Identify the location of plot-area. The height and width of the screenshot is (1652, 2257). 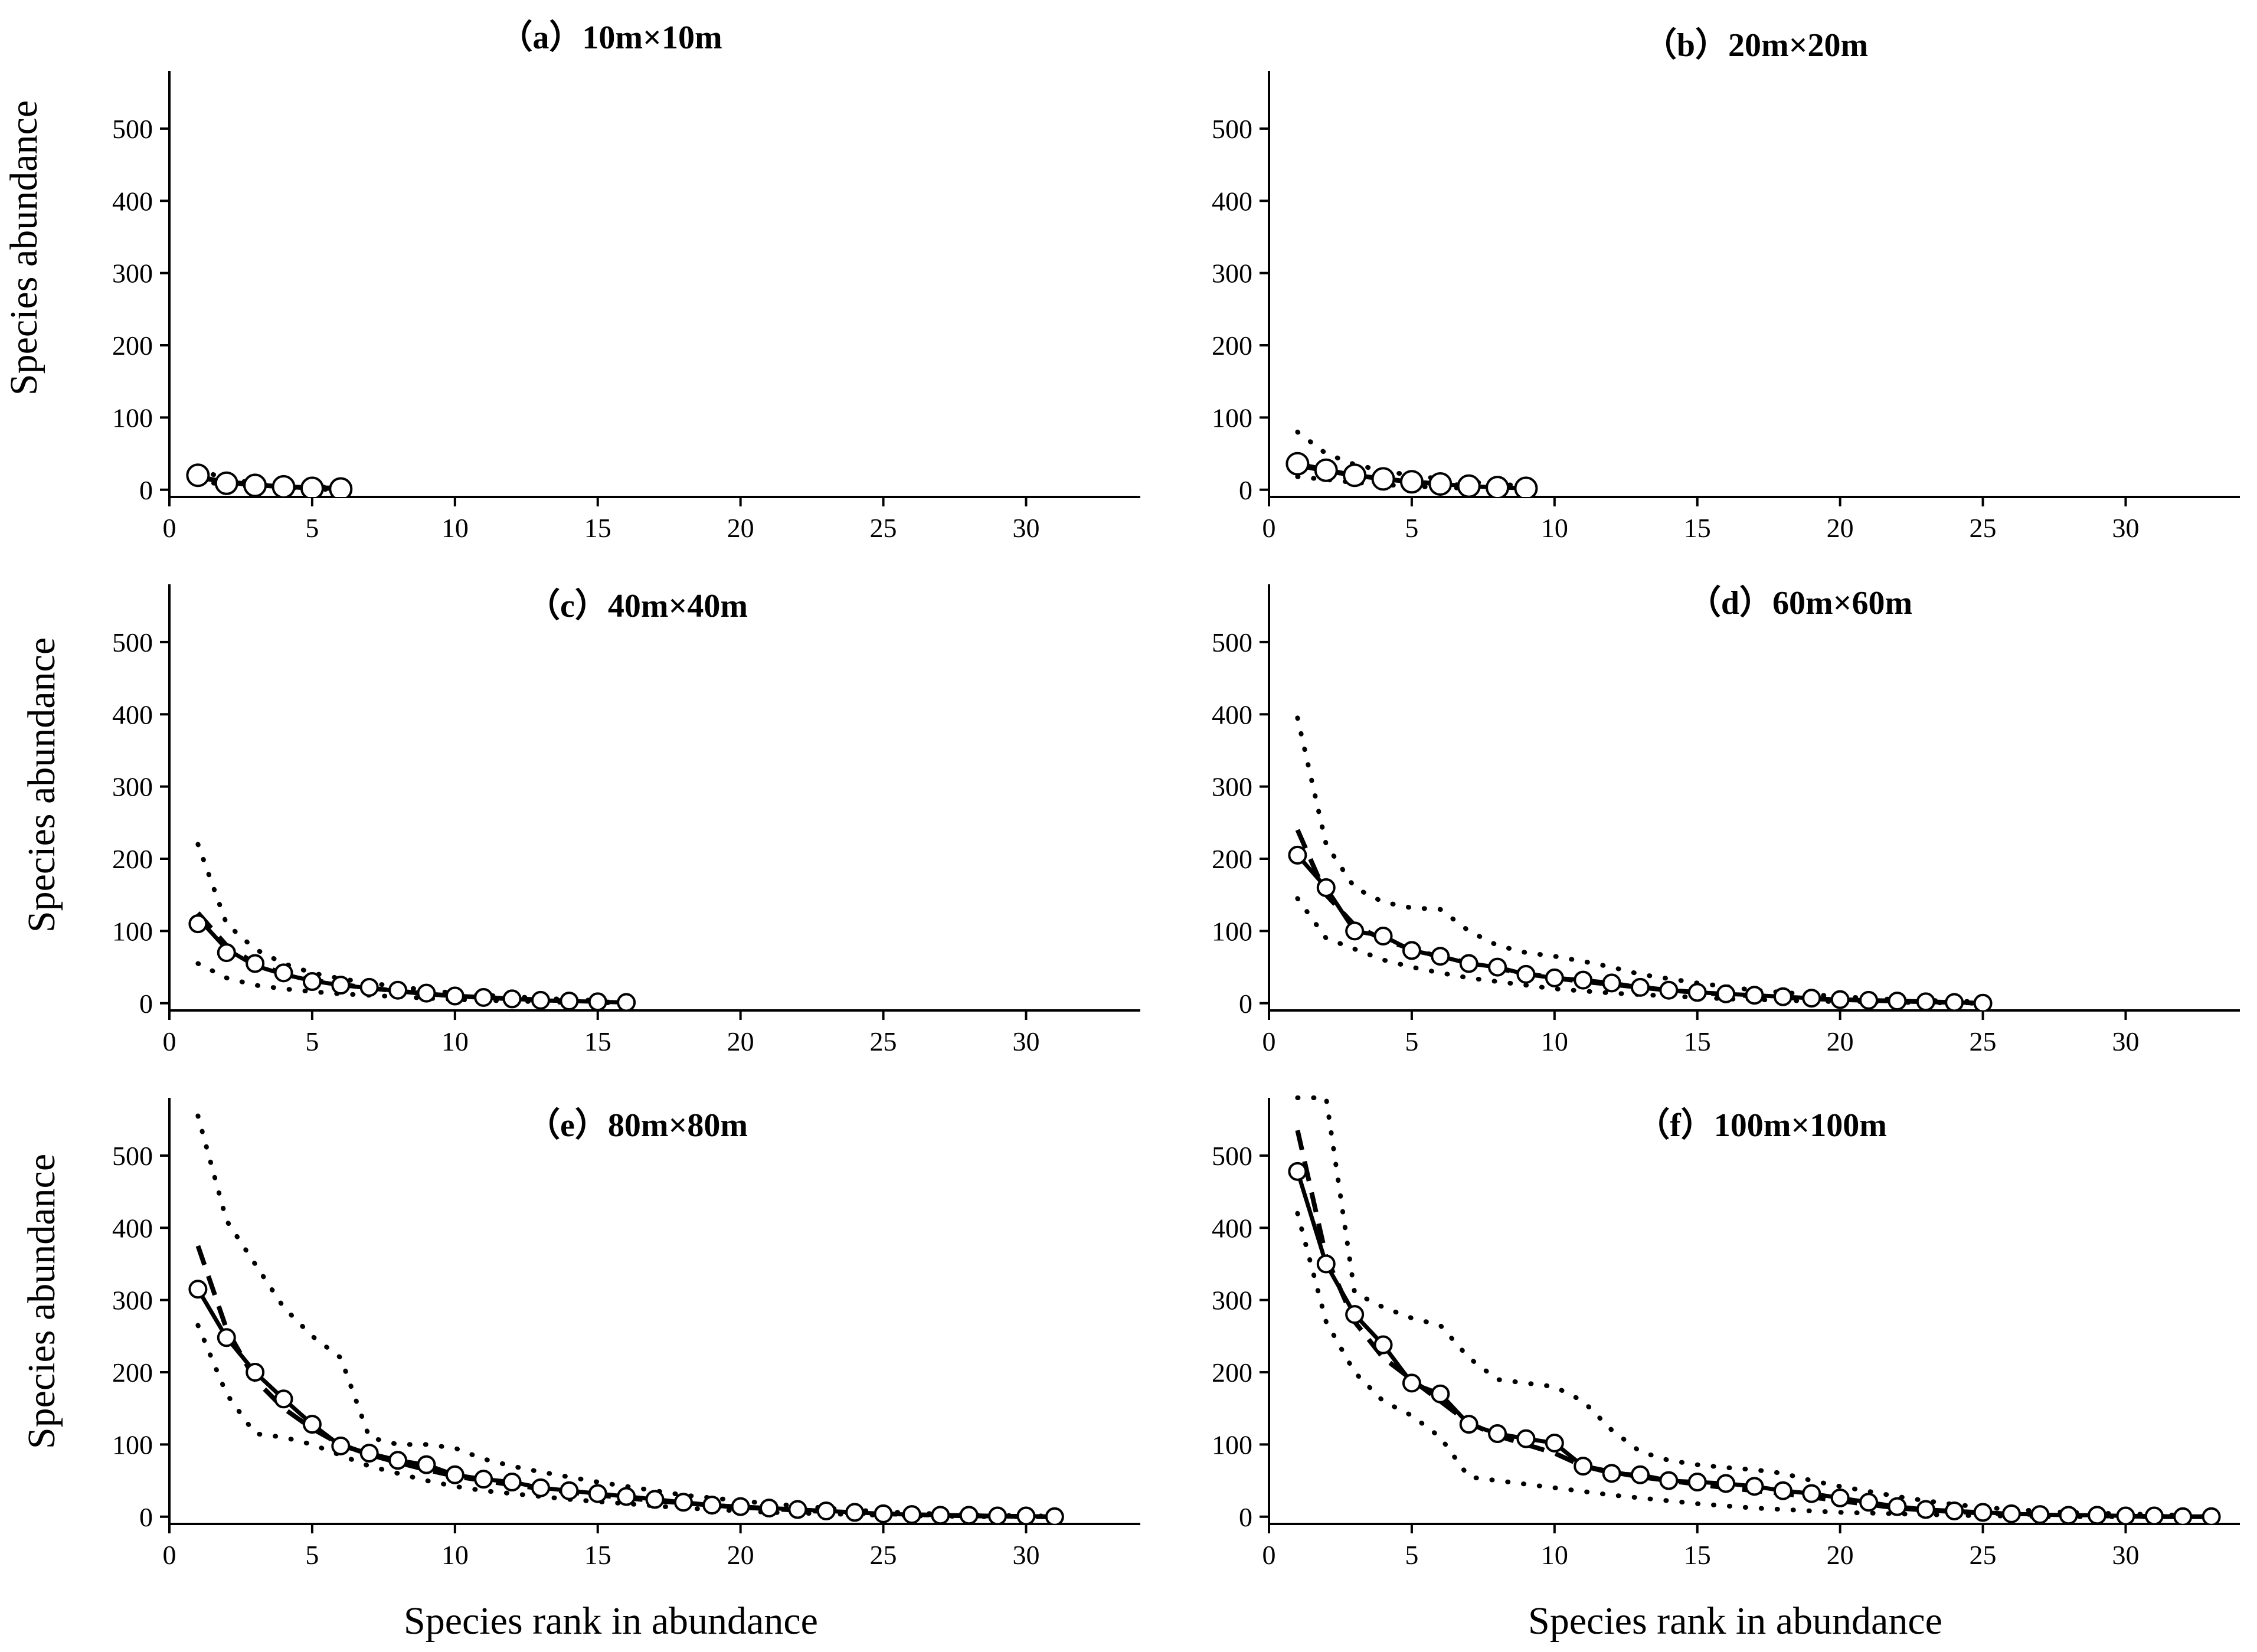
(1755, 1309).